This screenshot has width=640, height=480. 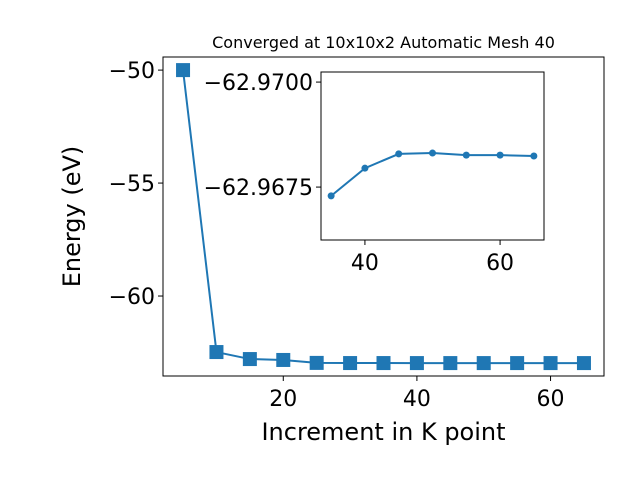 What do you see at coordinates (258, 188) in the screenshot?
I see `y-tick-label: −62.9675` at bounding box center [258, 188].